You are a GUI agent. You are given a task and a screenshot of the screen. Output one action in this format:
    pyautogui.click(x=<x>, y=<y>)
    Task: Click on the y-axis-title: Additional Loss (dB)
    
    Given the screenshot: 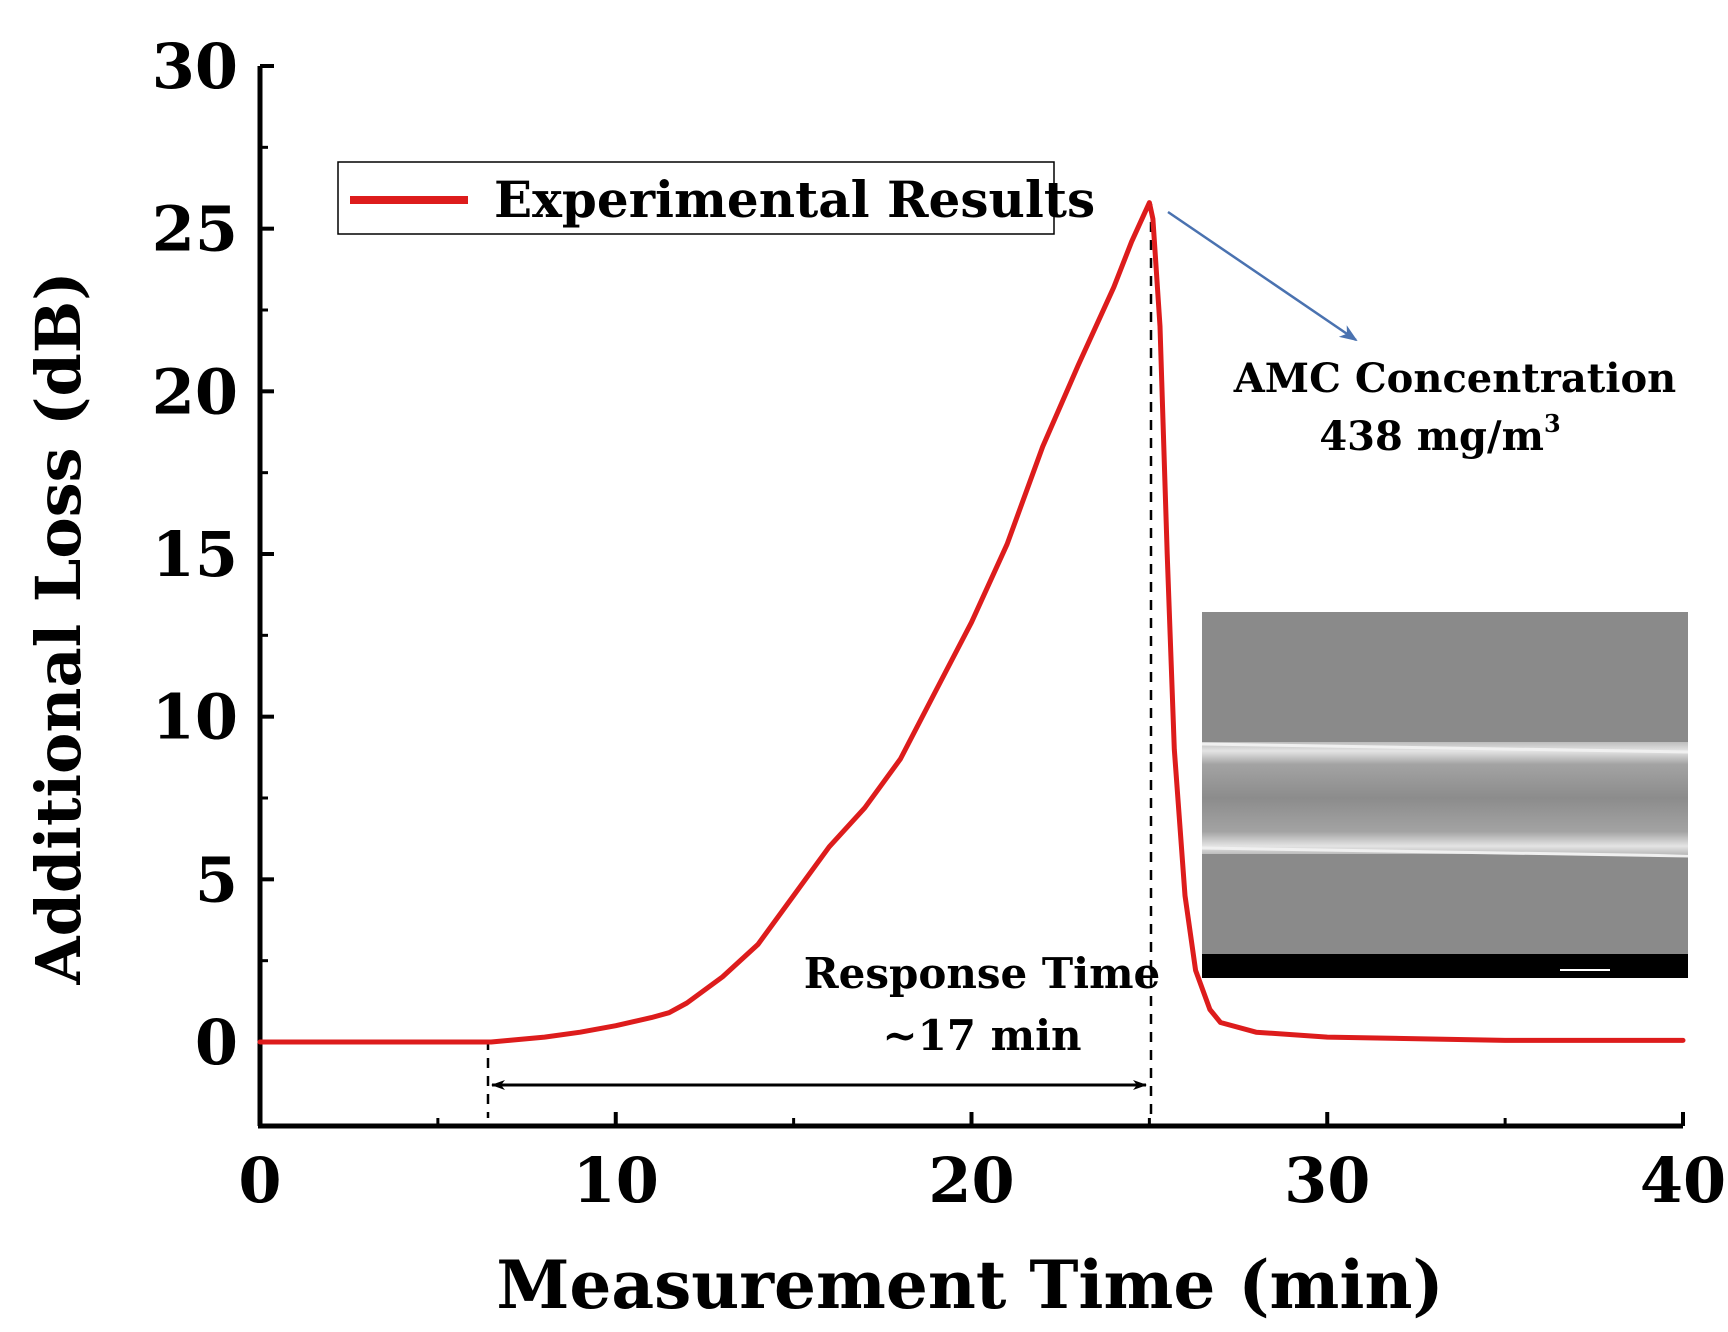 What is the action you would take?
    pyautogui.click(x=58, y=628)
    